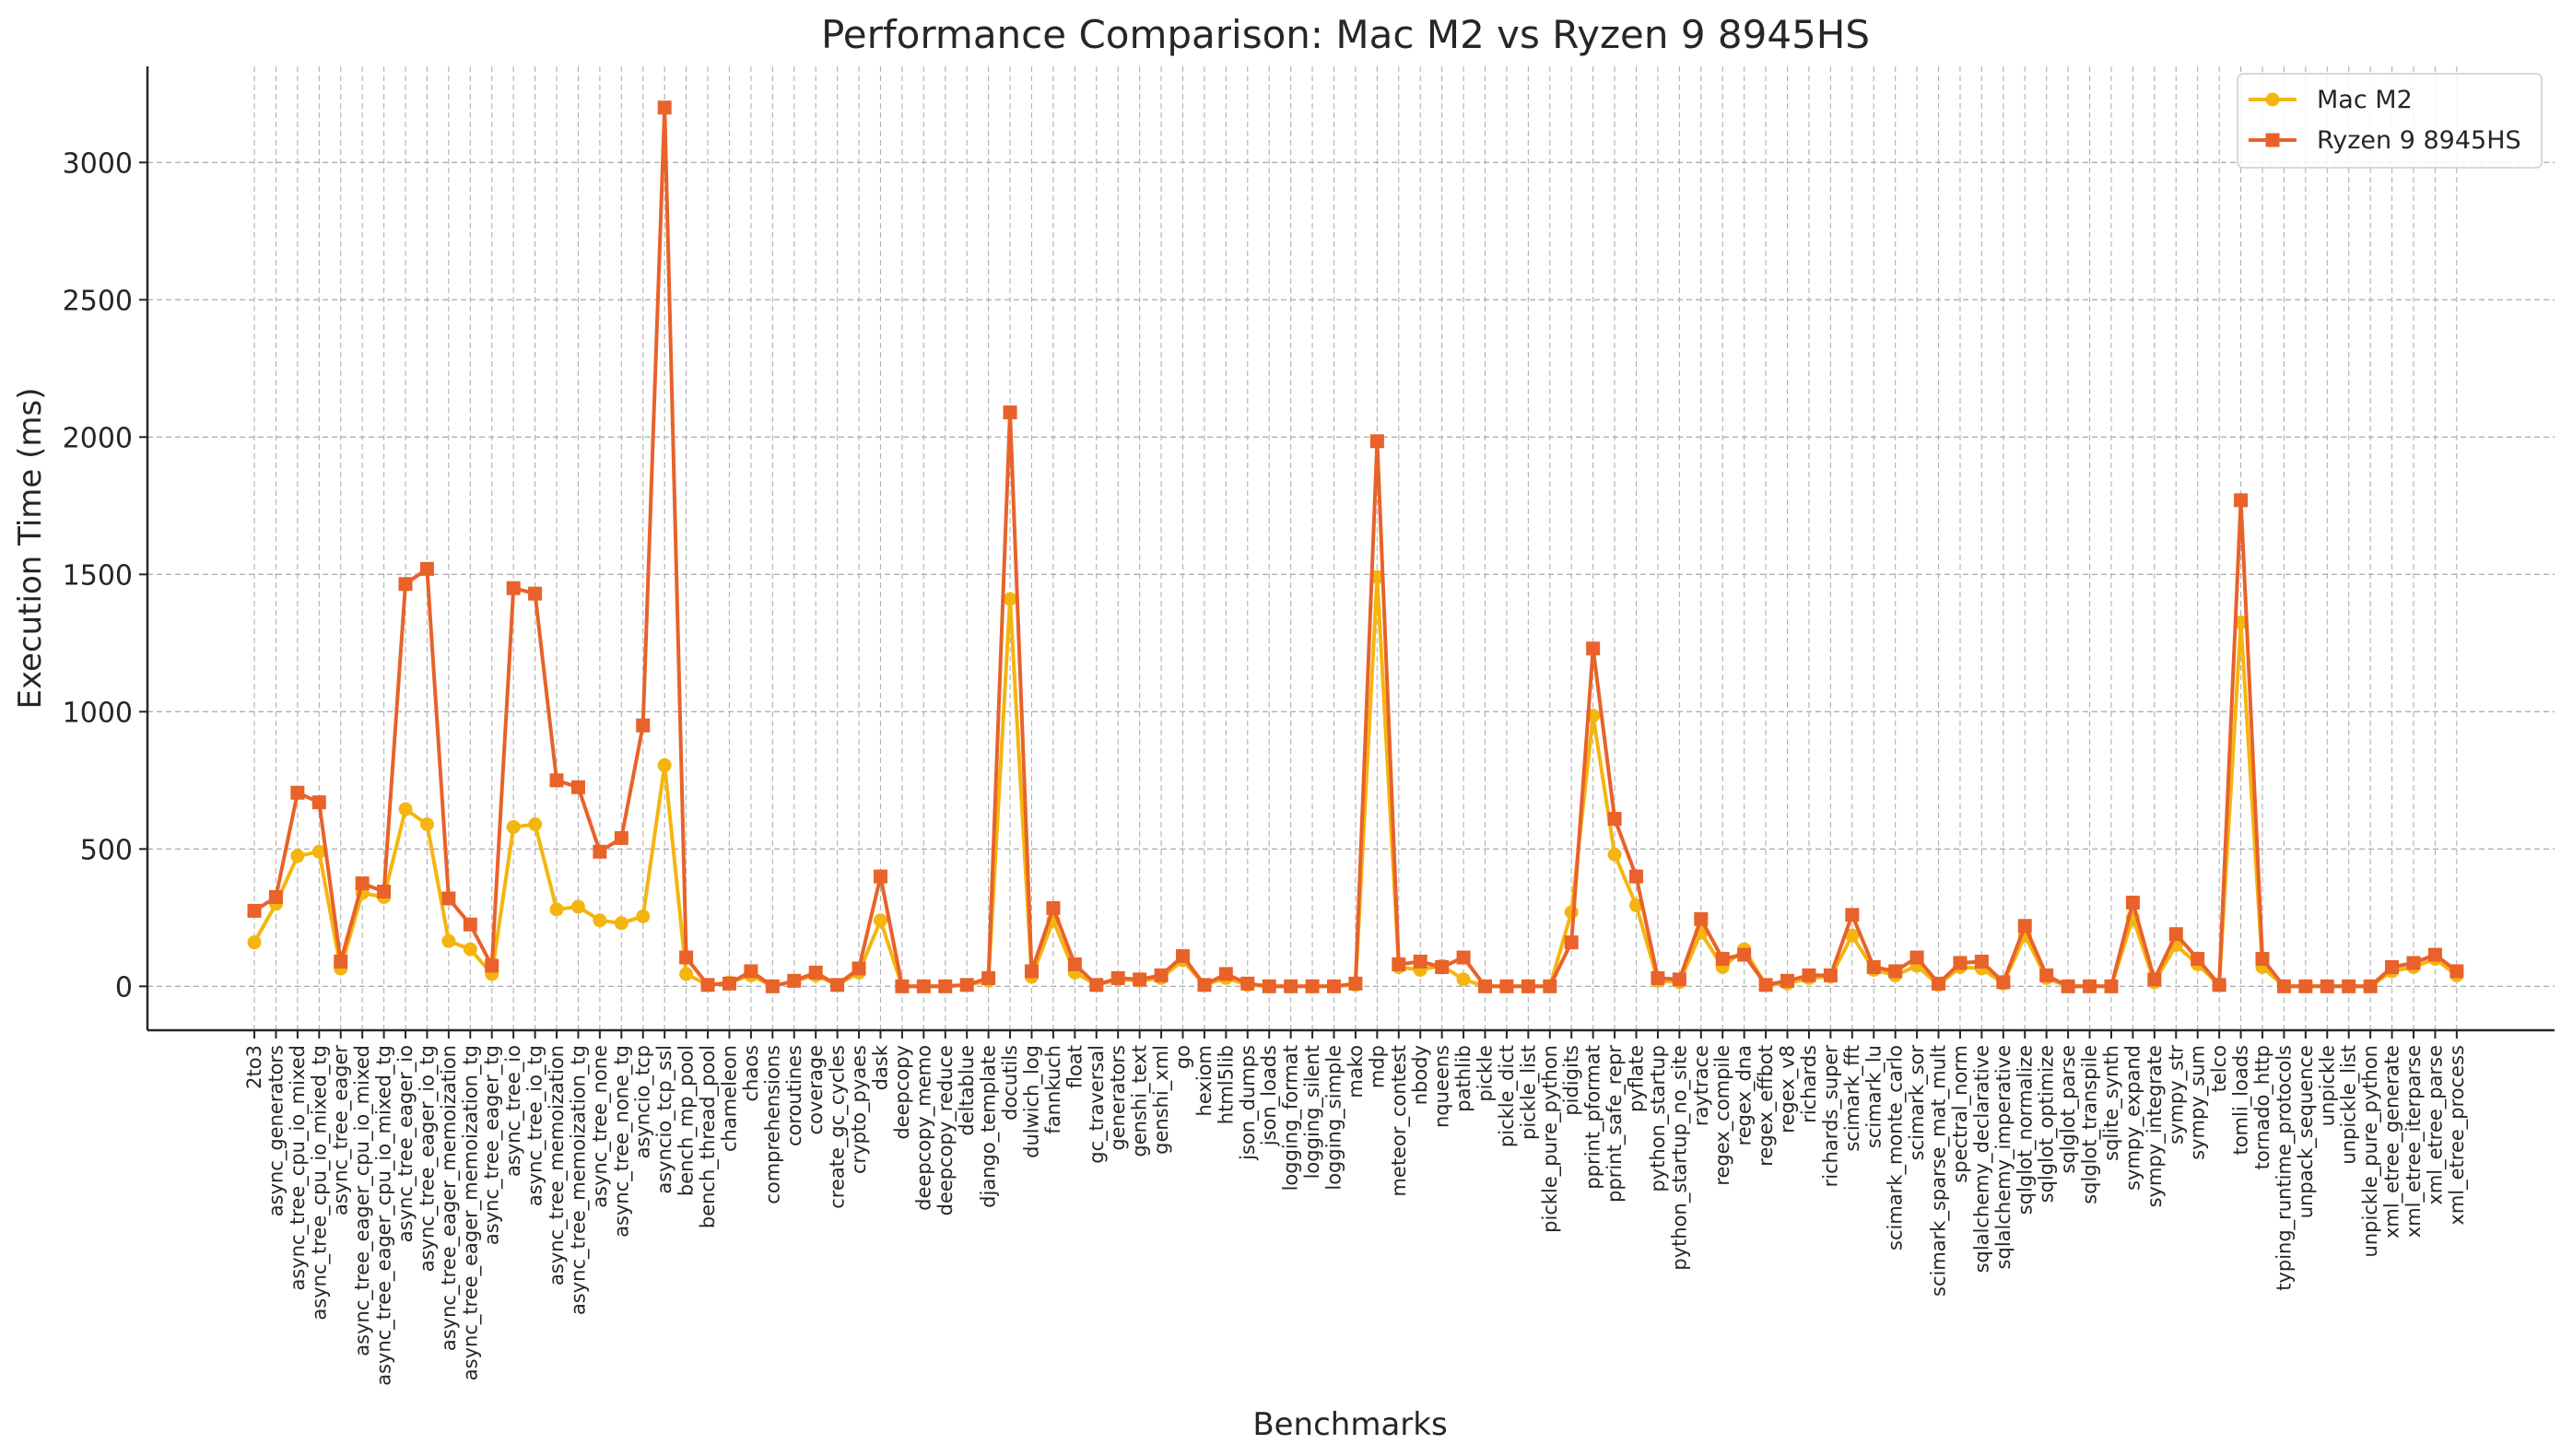  I want to click on x-tick-label-async-tree-memoization: async_tree_memoization, so click(558, 1165).